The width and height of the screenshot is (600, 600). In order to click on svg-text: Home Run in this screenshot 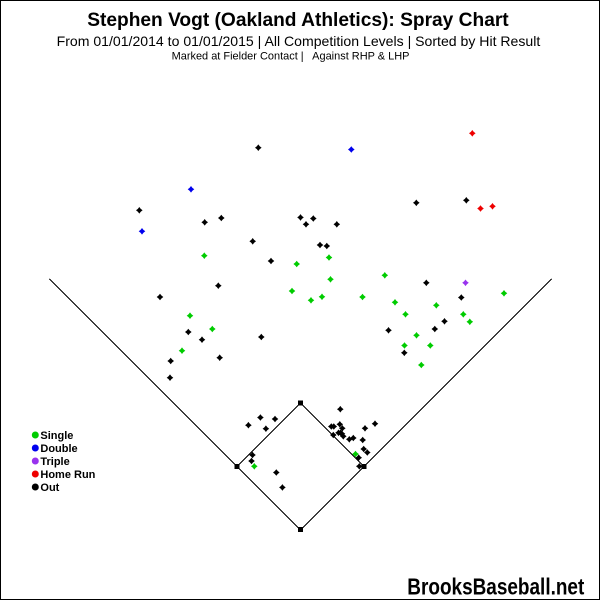, I will do `click(67, 475)`.